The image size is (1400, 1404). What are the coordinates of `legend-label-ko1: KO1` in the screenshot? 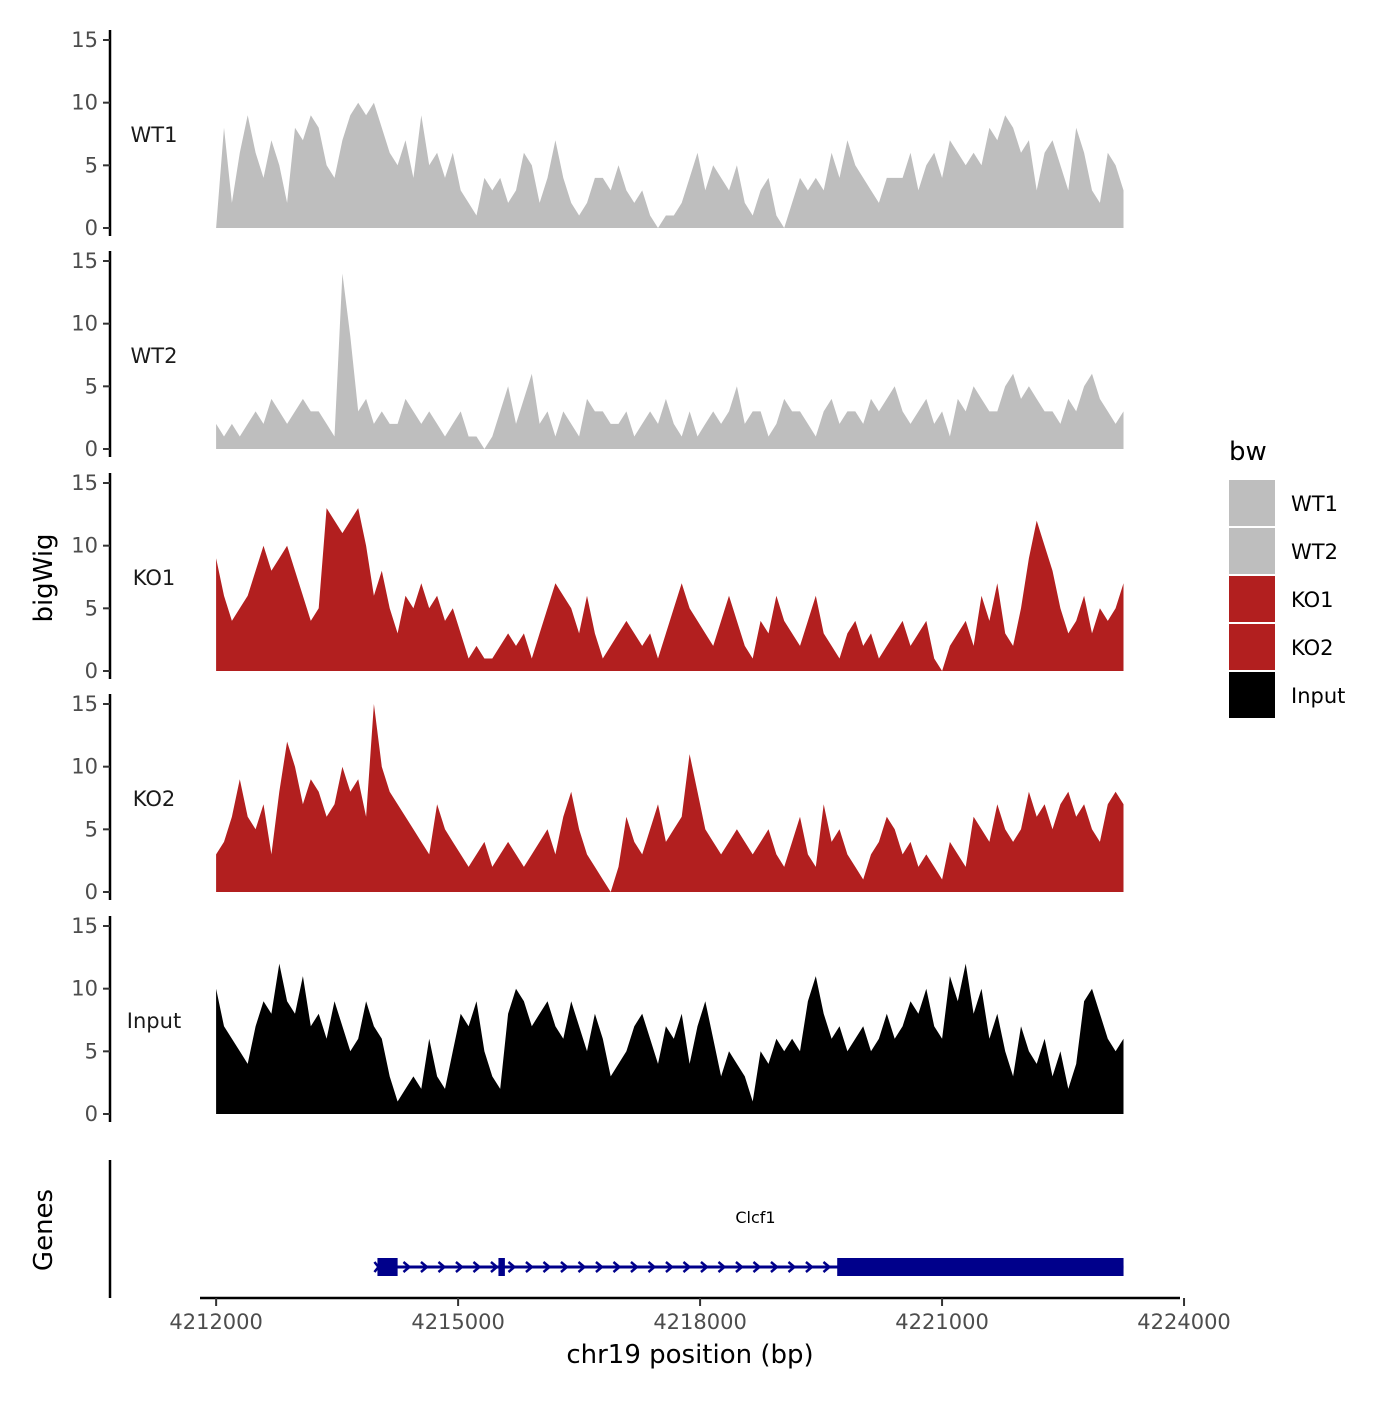 It's located at (1312, 600).